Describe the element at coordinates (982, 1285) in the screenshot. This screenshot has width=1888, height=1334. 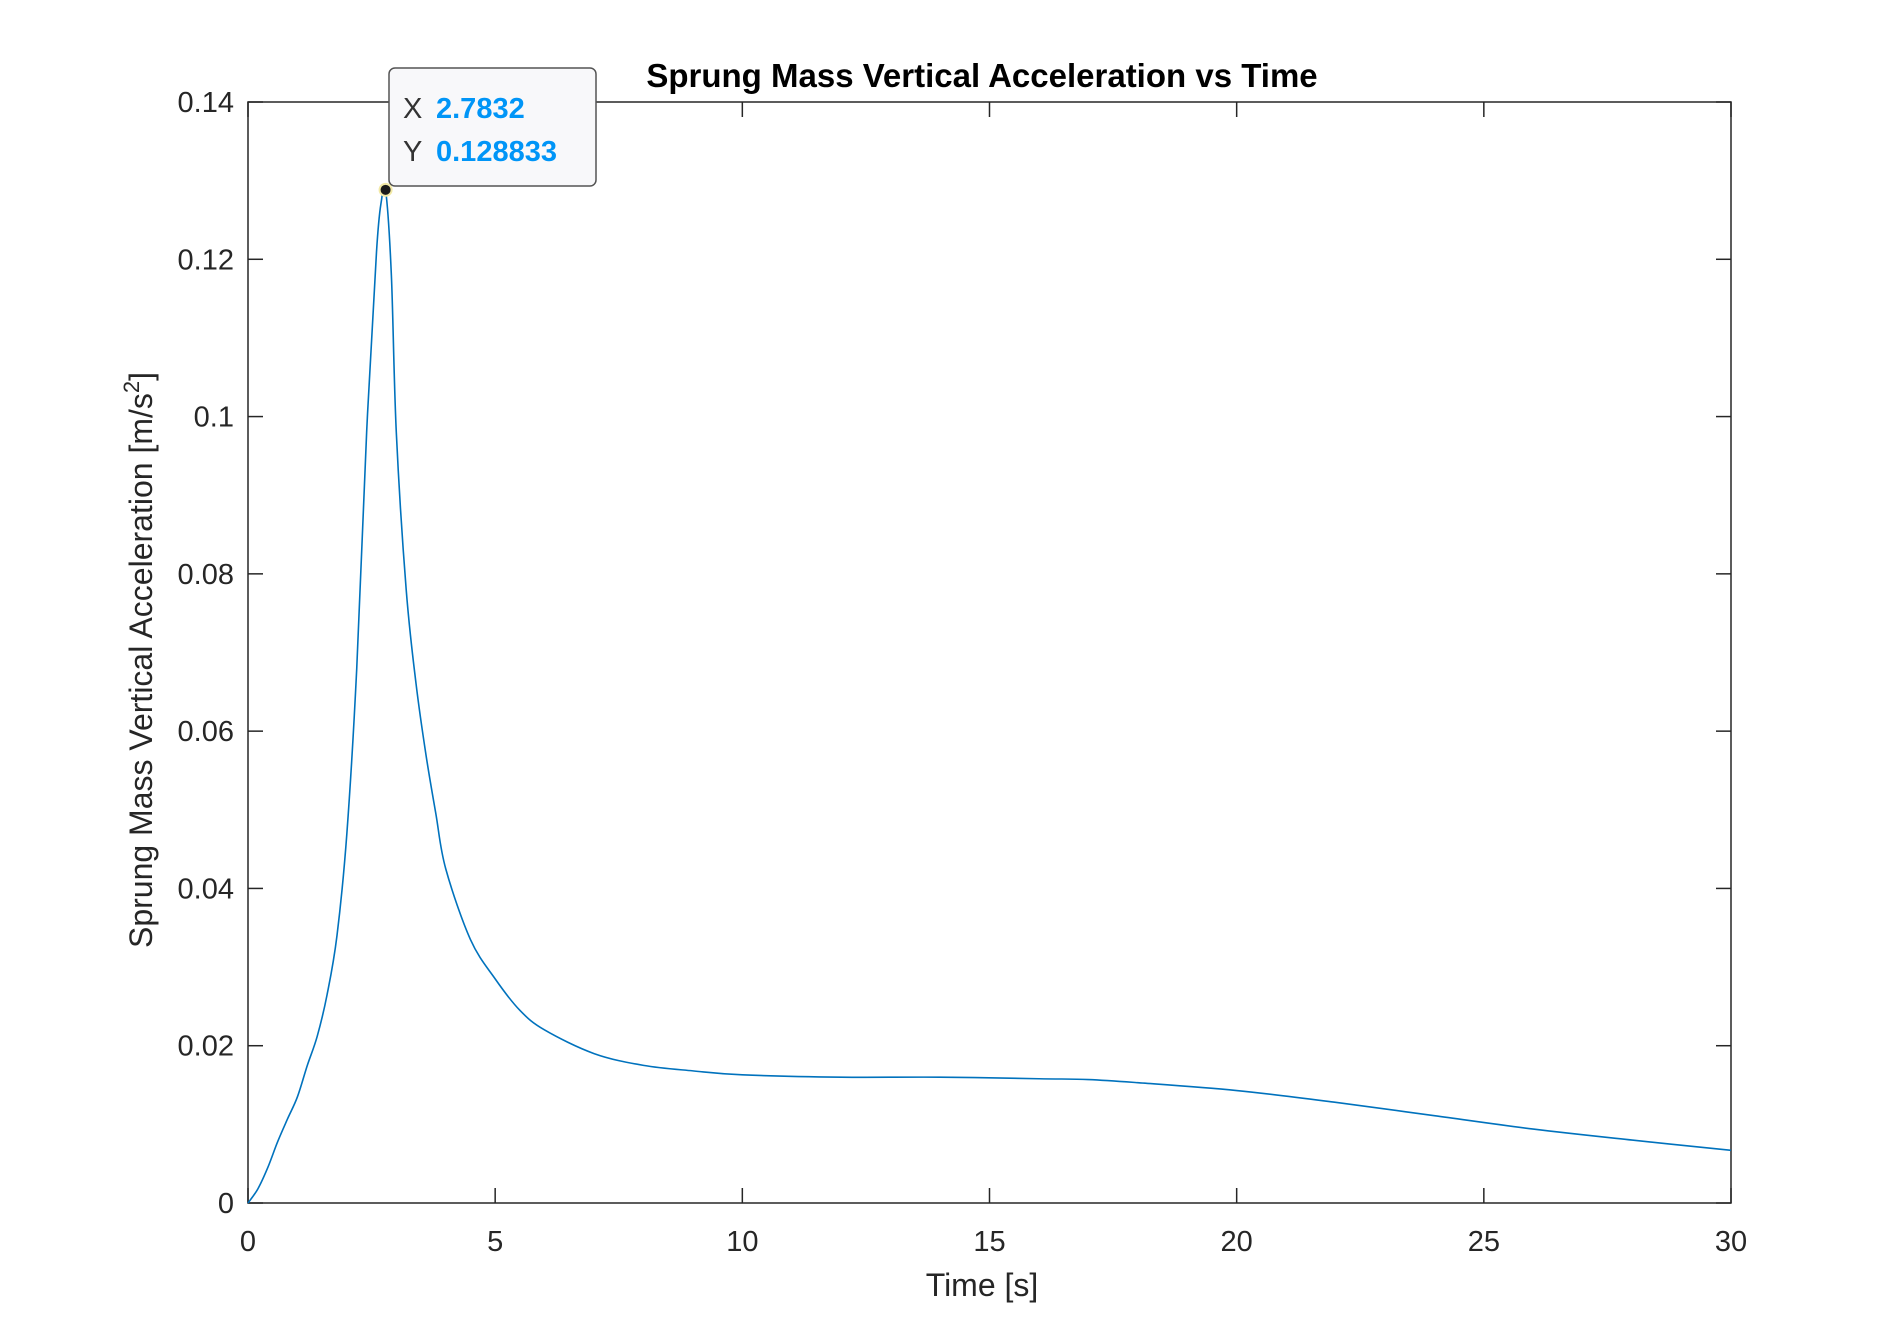
I see `x-axis-label: Time [s]` at that location.